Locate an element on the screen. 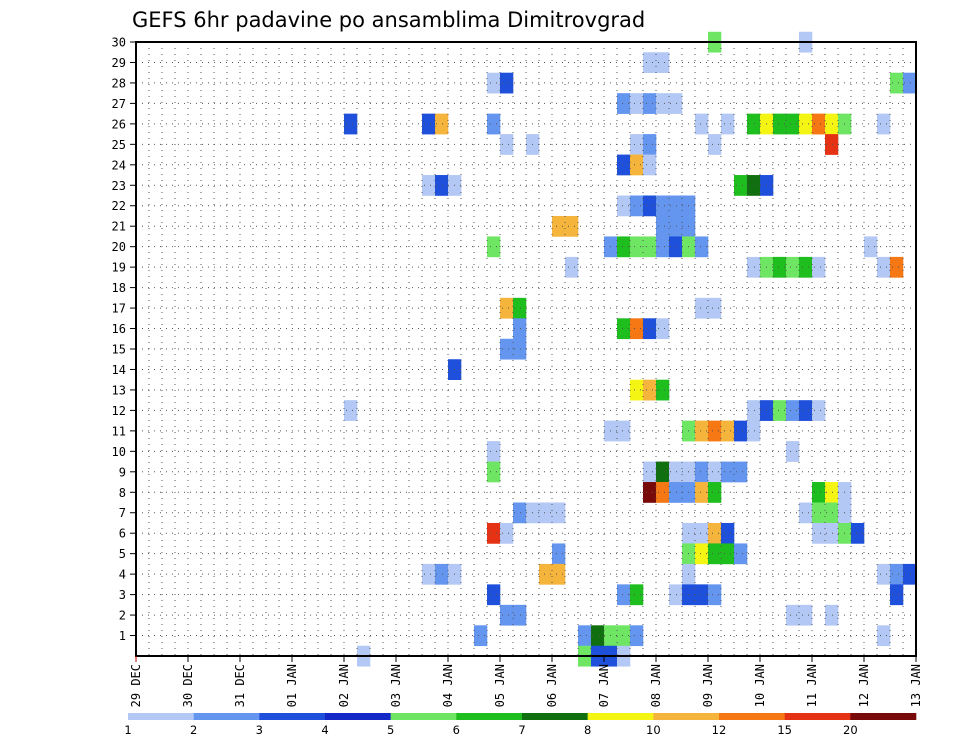  y-tick-label: 14 is located at coordinates (119, 370).